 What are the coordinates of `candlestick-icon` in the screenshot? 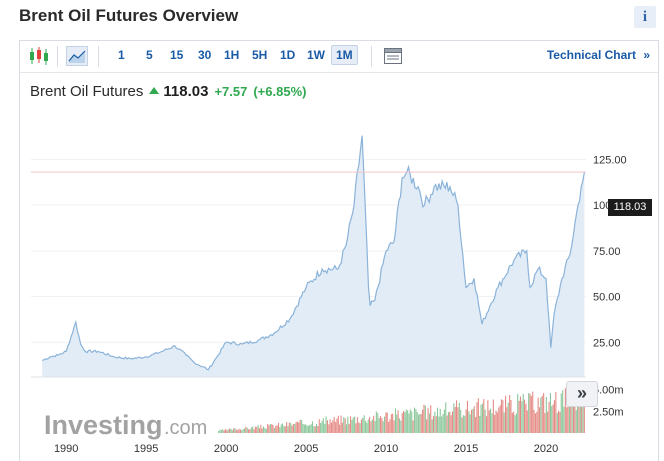 It's located at (39, 56).